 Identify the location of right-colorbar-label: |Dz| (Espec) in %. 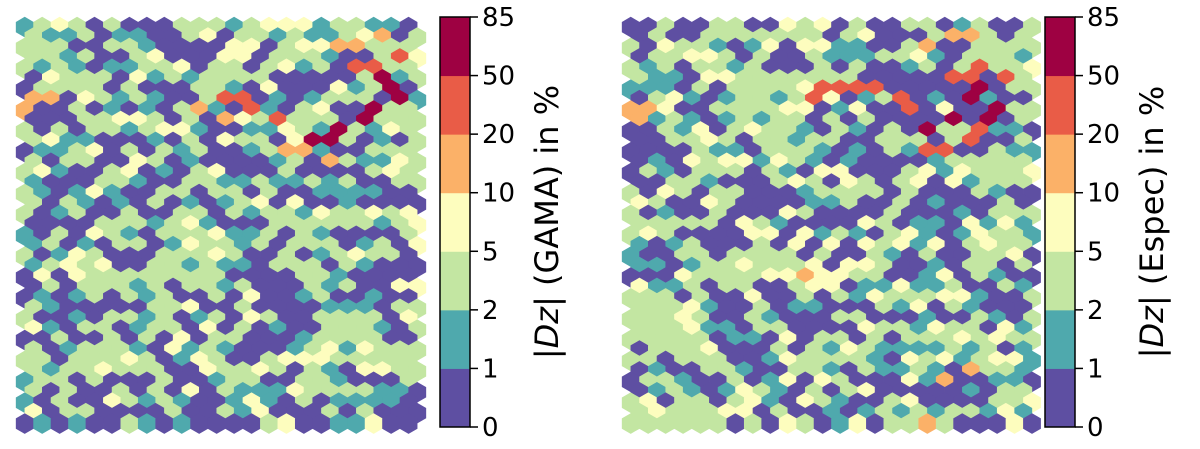
(1152, 222).